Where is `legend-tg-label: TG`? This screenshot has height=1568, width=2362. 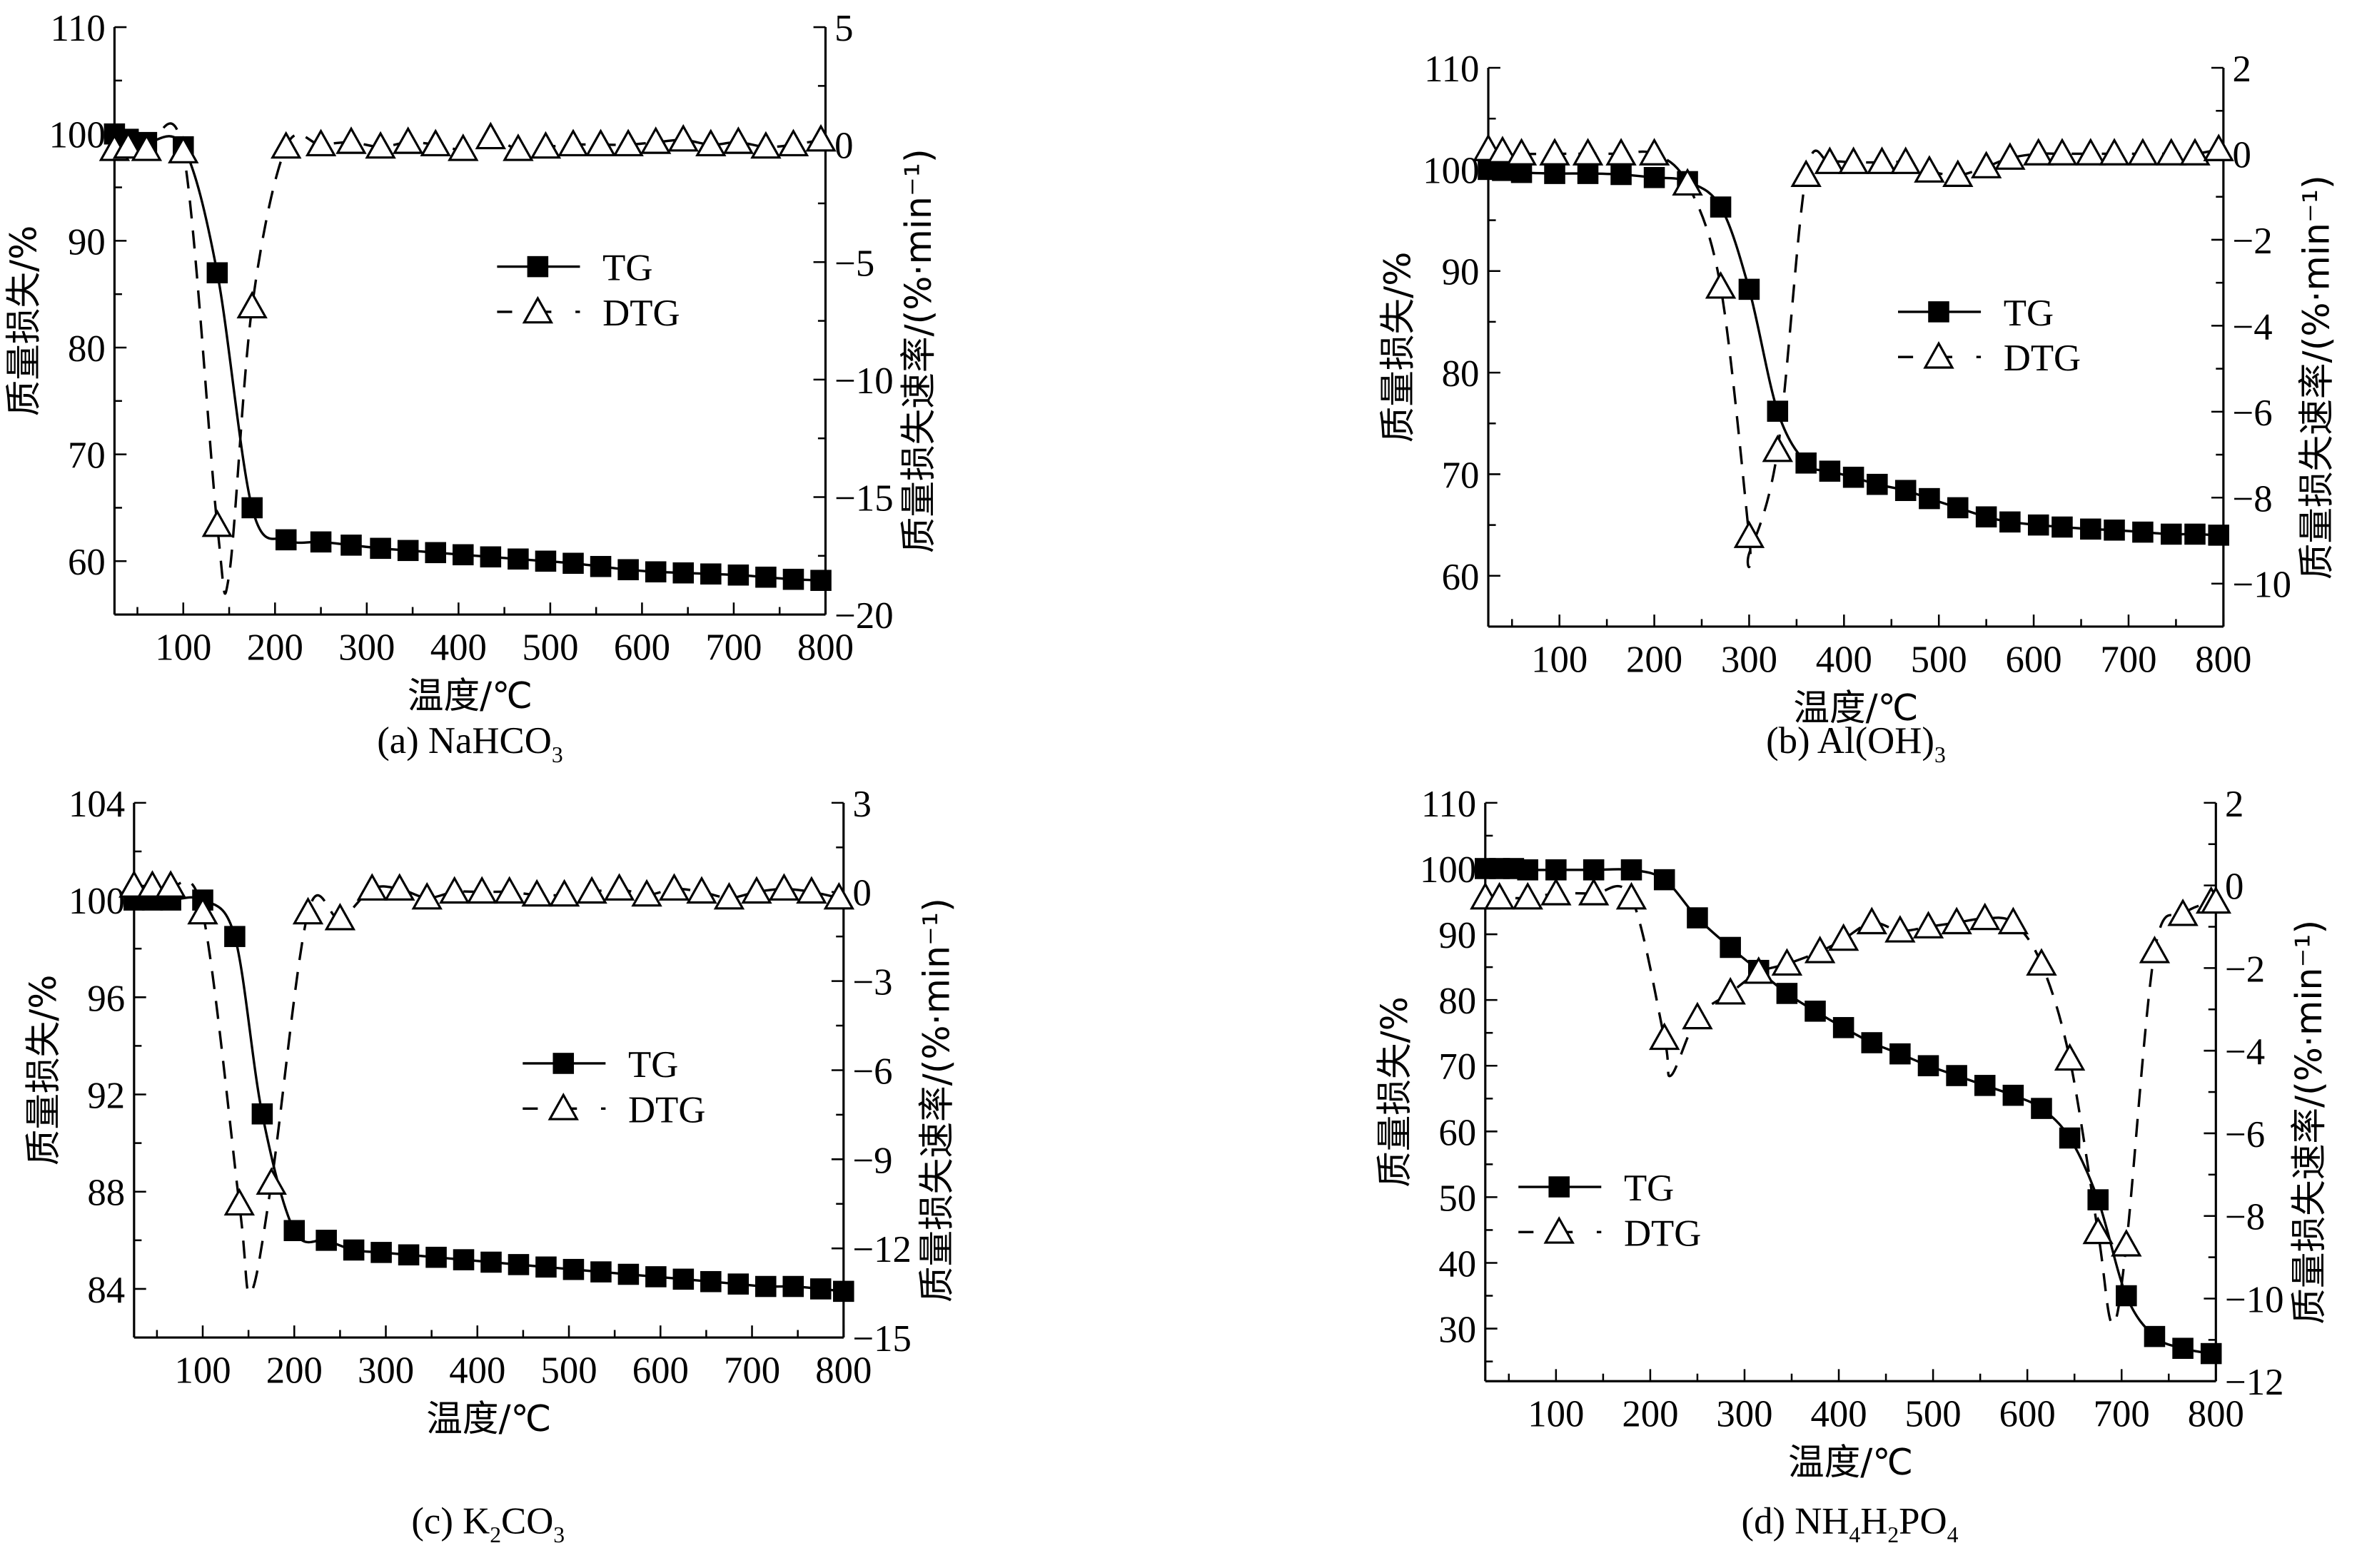
legend-tg-label: TG is located at coordinates (627, 268).